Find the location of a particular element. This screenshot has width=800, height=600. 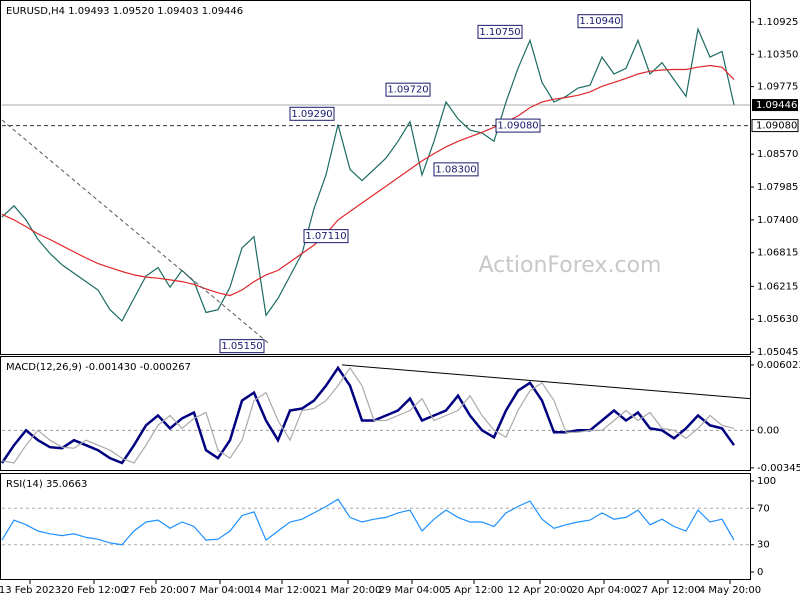

y-tick-label: 1.07400 is located at coordinates (777, 220).